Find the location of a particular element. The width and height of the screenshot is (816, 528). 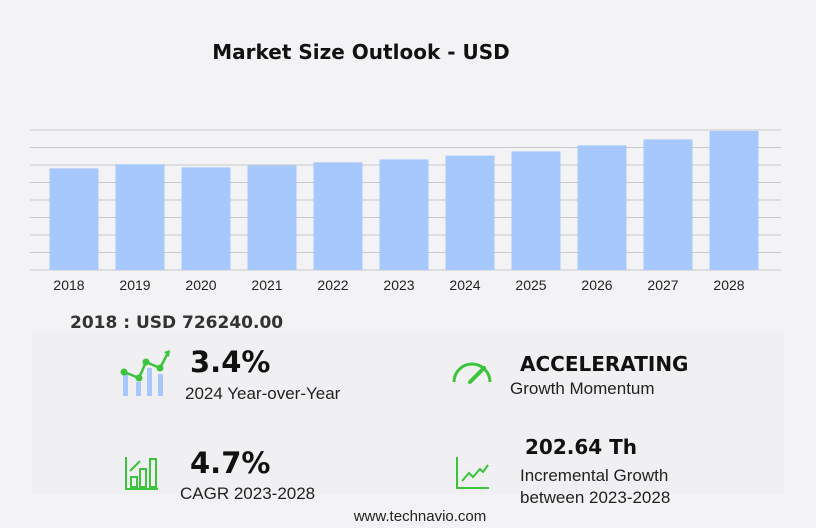

x-tick-label: 2021 is located at coordinates (266, 285).